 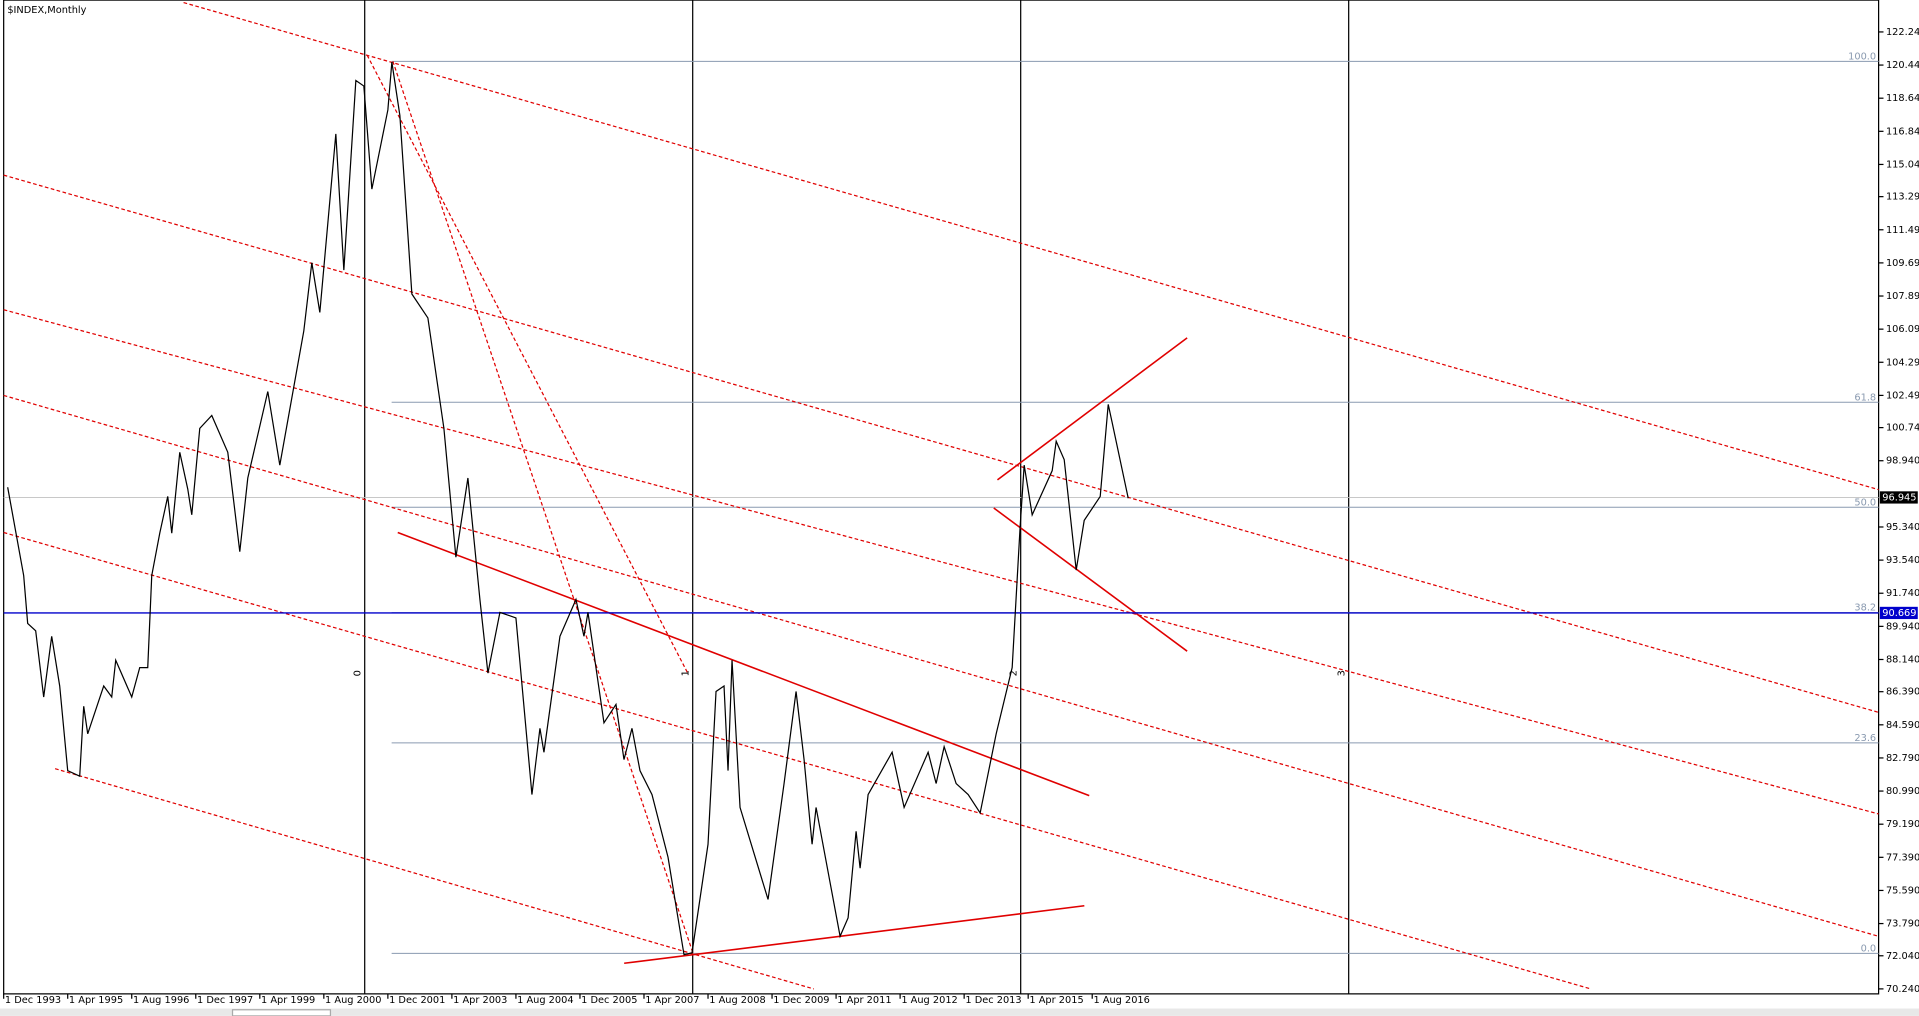 What do you see at coordinates (1865, 738) in the screenshot?
I see `fib-label: 23.6` at bounding box center [1865, 738].